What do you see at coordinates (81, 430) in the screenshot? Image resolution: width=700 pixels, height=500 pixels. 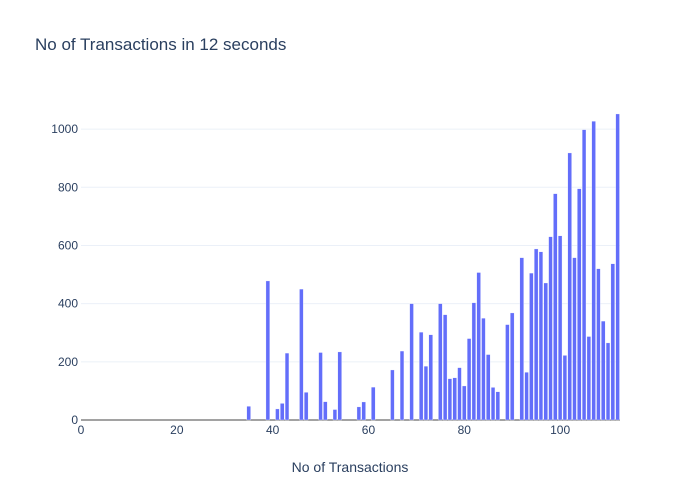 I see `x-tick-label: 0` at bounding box center [81, 430].